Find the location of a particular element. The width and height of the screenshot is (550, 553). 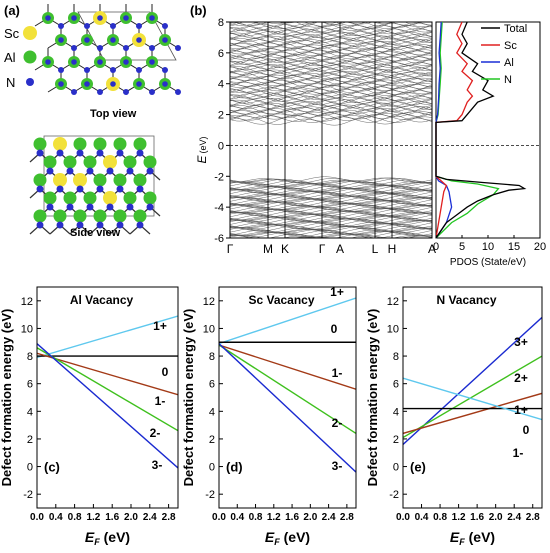

pdos-n-line is located at coordinates (467, 130).